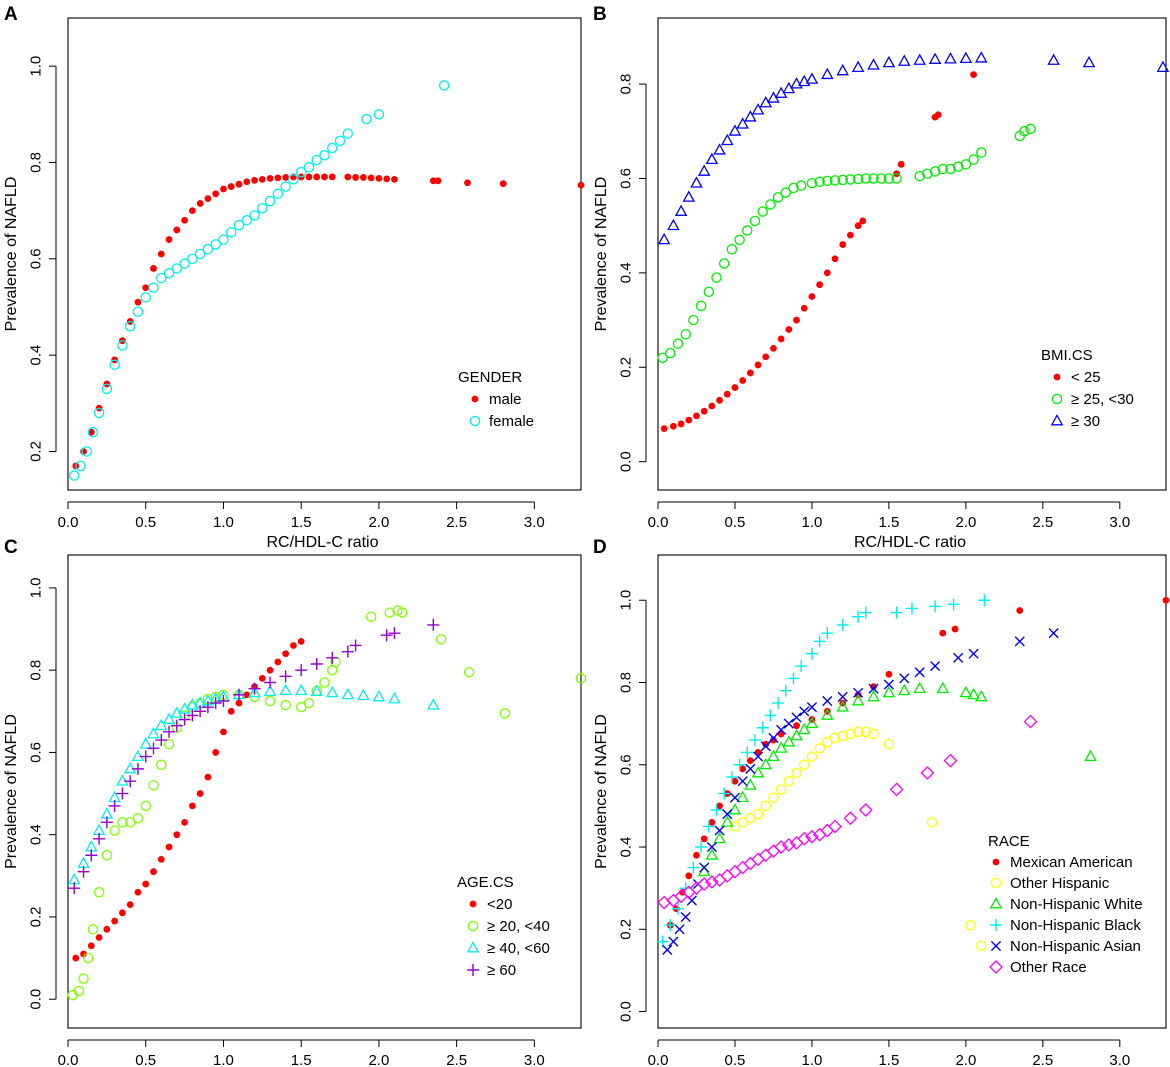 The width and height of the screenshot is (1170, 1067). I want to click on y-axis-title-b: Prevalence of NAFLD, so click(601, 254).